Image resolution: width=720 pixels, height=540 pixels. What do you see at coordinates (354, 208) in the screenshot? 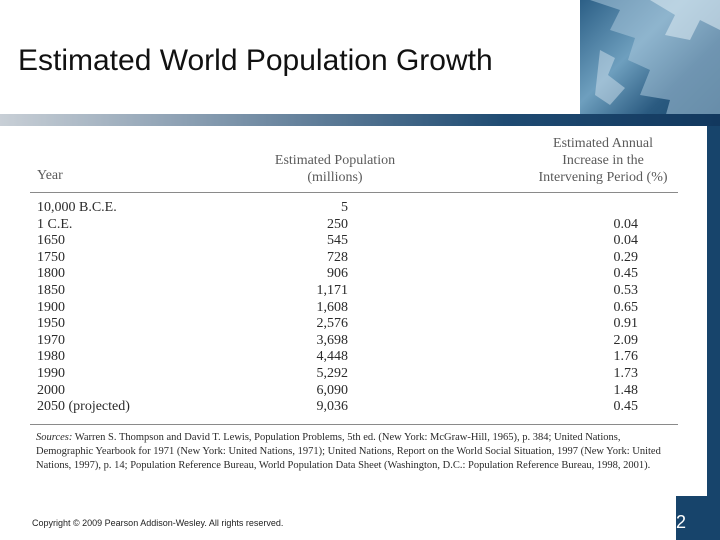
I see `table-row: 10,000 B.C.E. 5` at bounding box center [354, 208].